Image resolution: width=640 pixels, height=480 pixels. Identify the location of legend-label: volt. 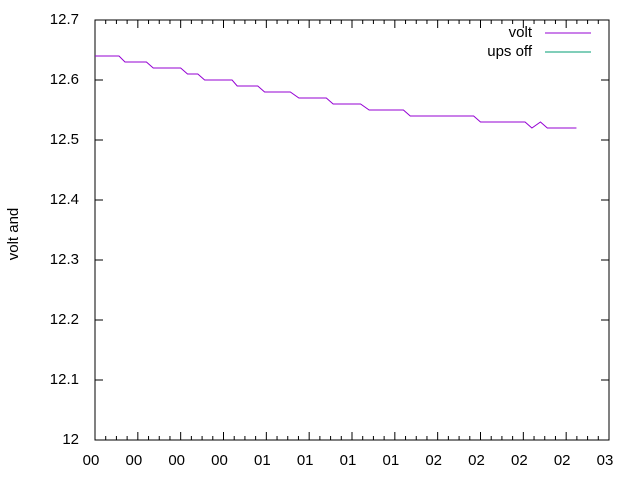
(521, 32).